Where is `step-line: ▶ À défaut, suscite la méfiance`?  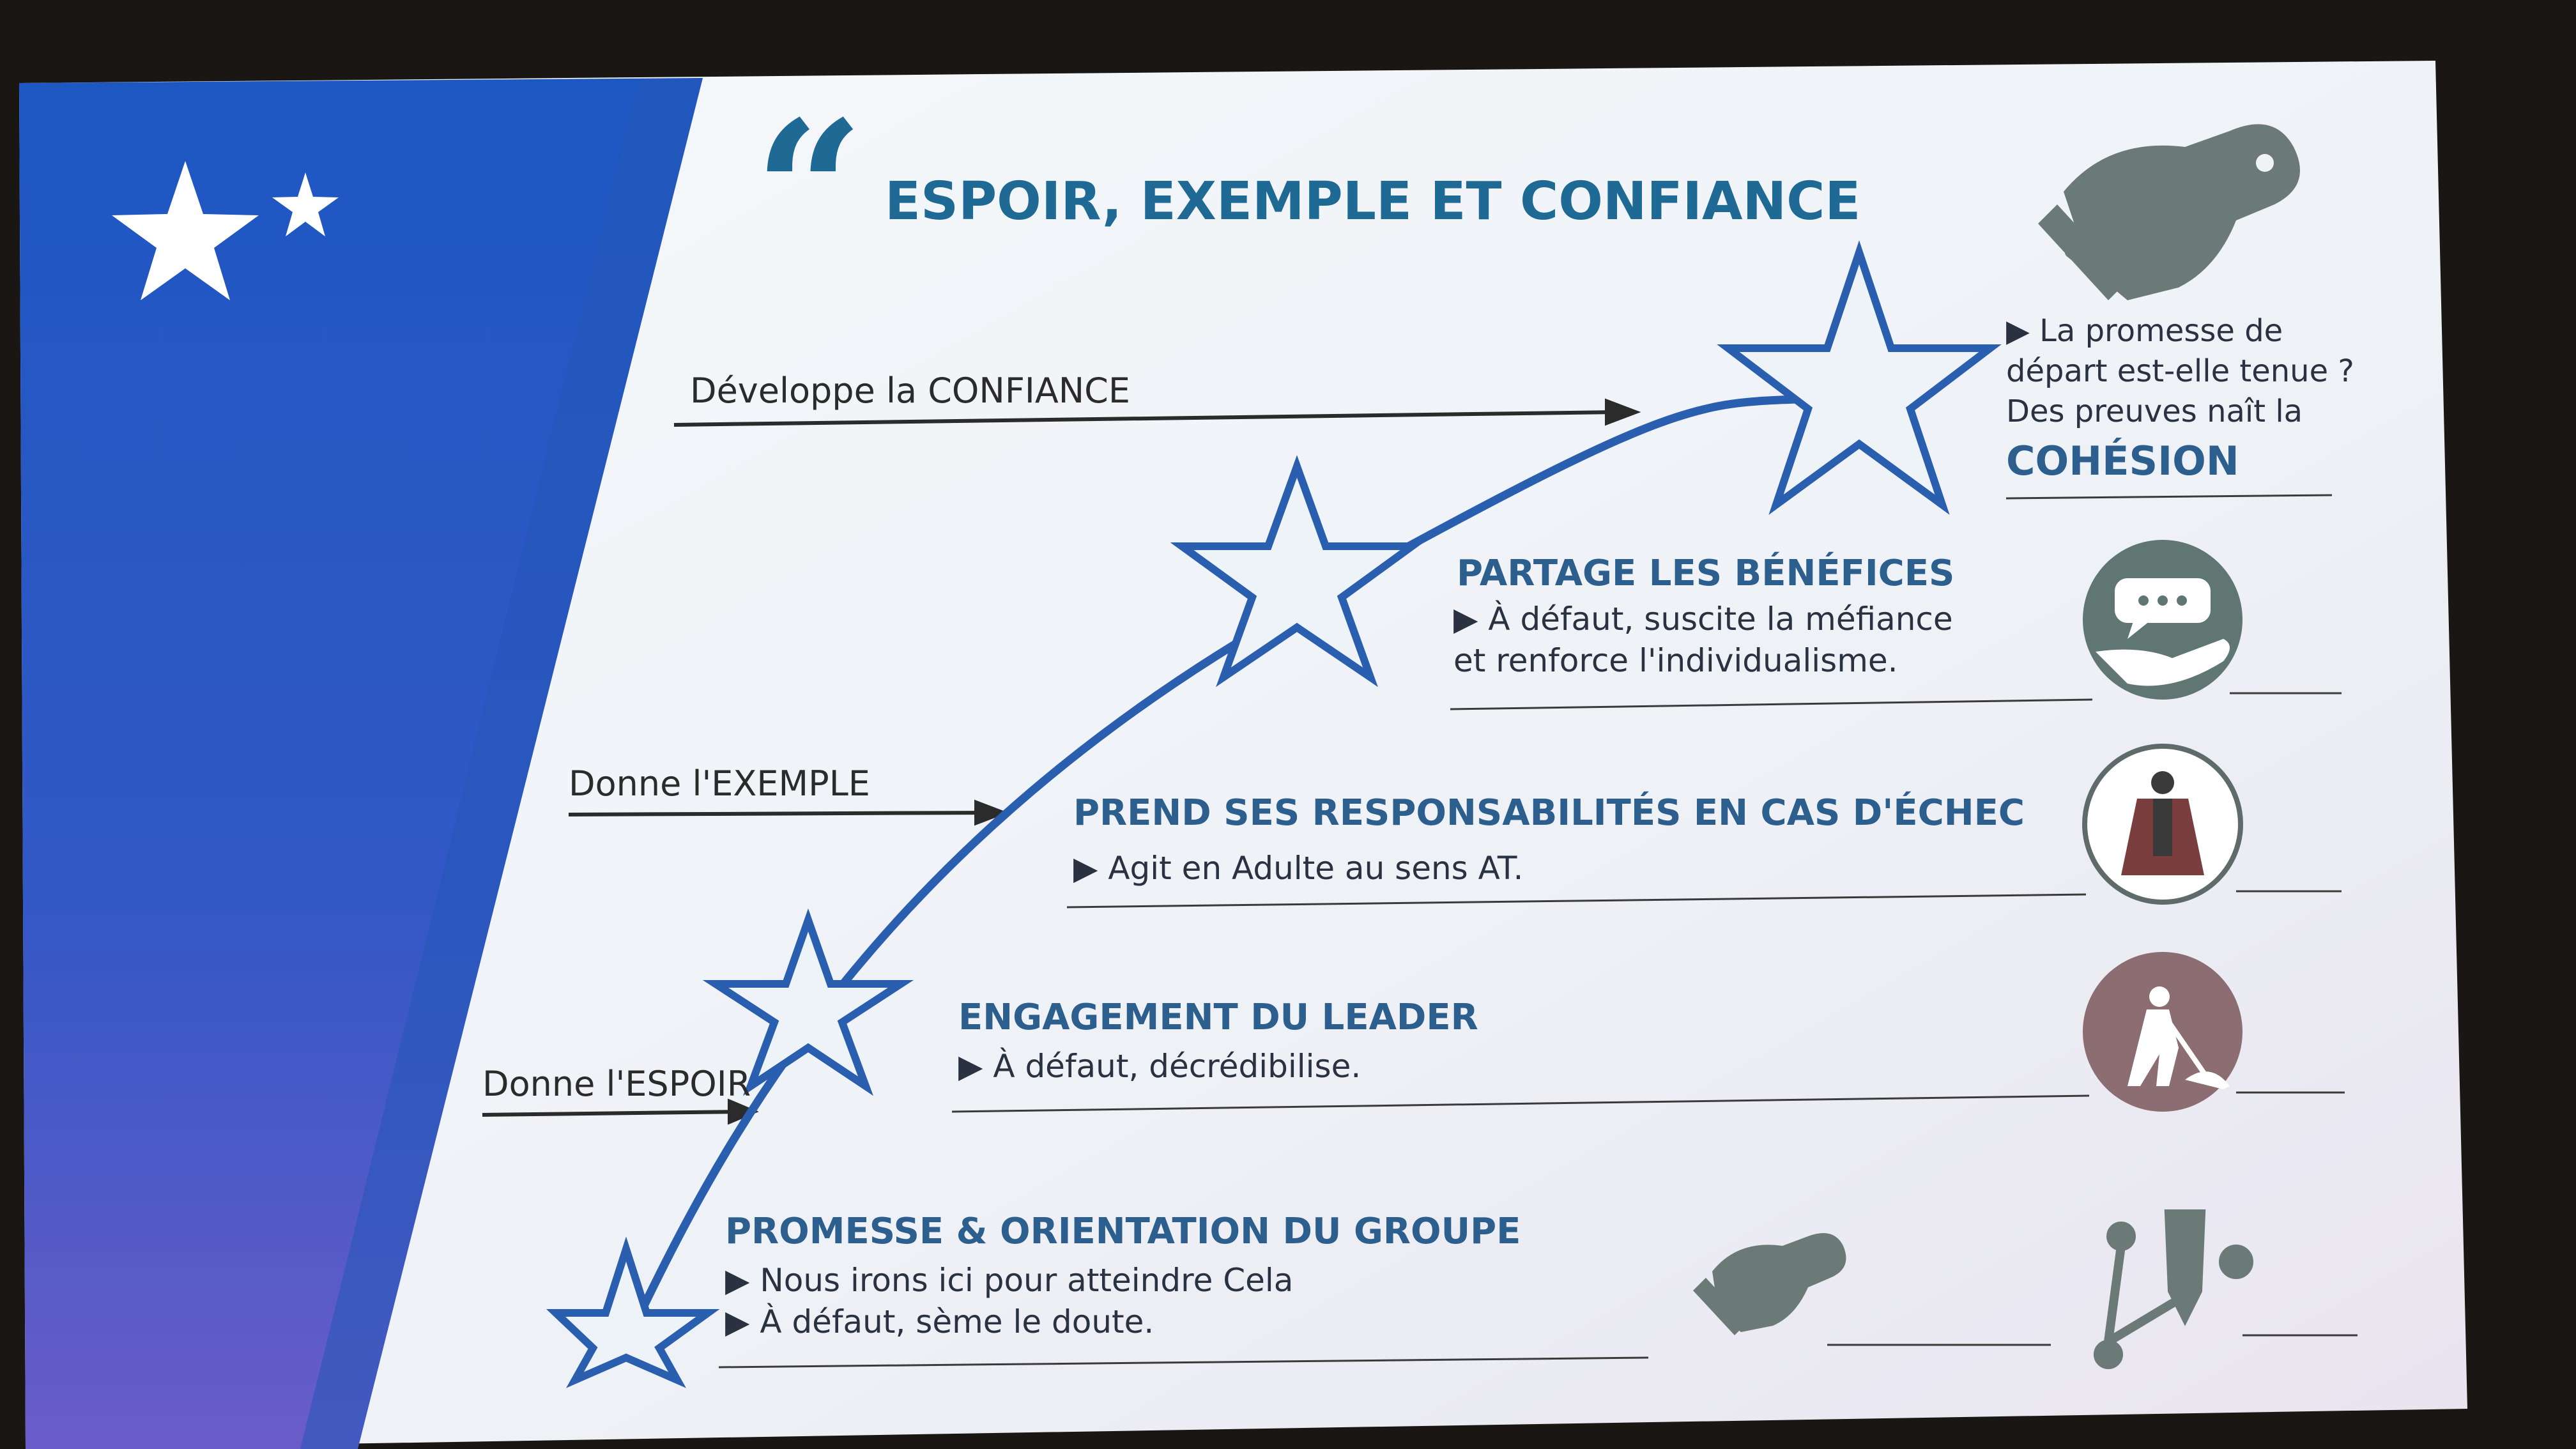
step-line: ▶ À défaut, suscite la méfiance is located at coordinates (1703, 619).